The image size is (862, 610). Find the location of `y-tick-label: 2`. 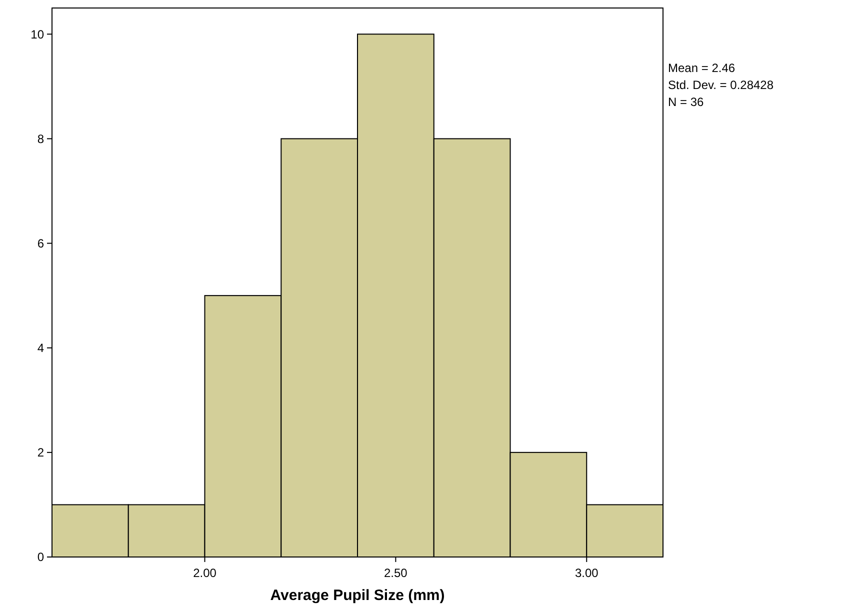

y-tick-label: 2 is located at coordinates (40, 453).